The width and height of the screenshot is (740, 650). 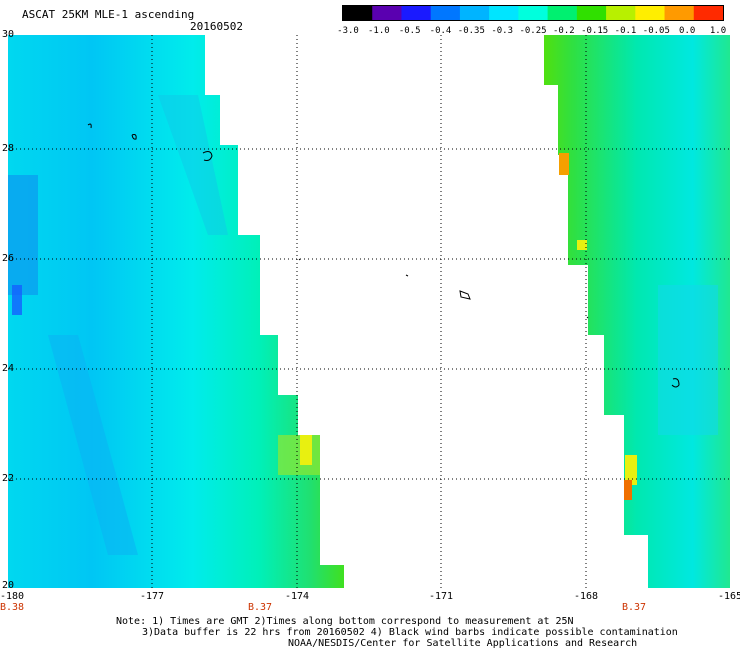 What do you see at coordinates (12, 607) in the screenshot?
I see `pass-marker-left: B.38` at bounding box center [12, 607].